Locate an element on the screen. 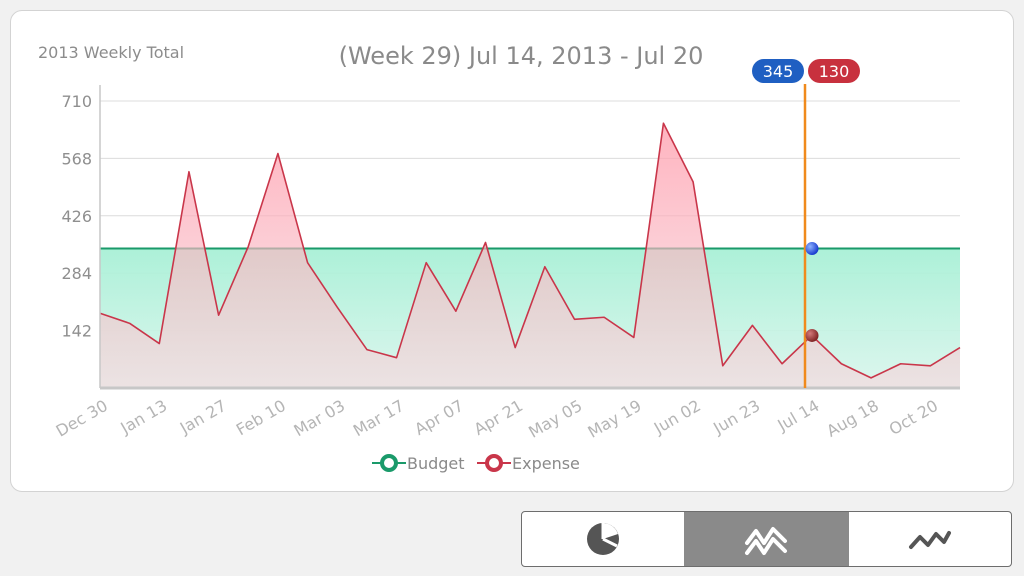  x-tick-group: Apr 07 is located at coordinates (439, 417).